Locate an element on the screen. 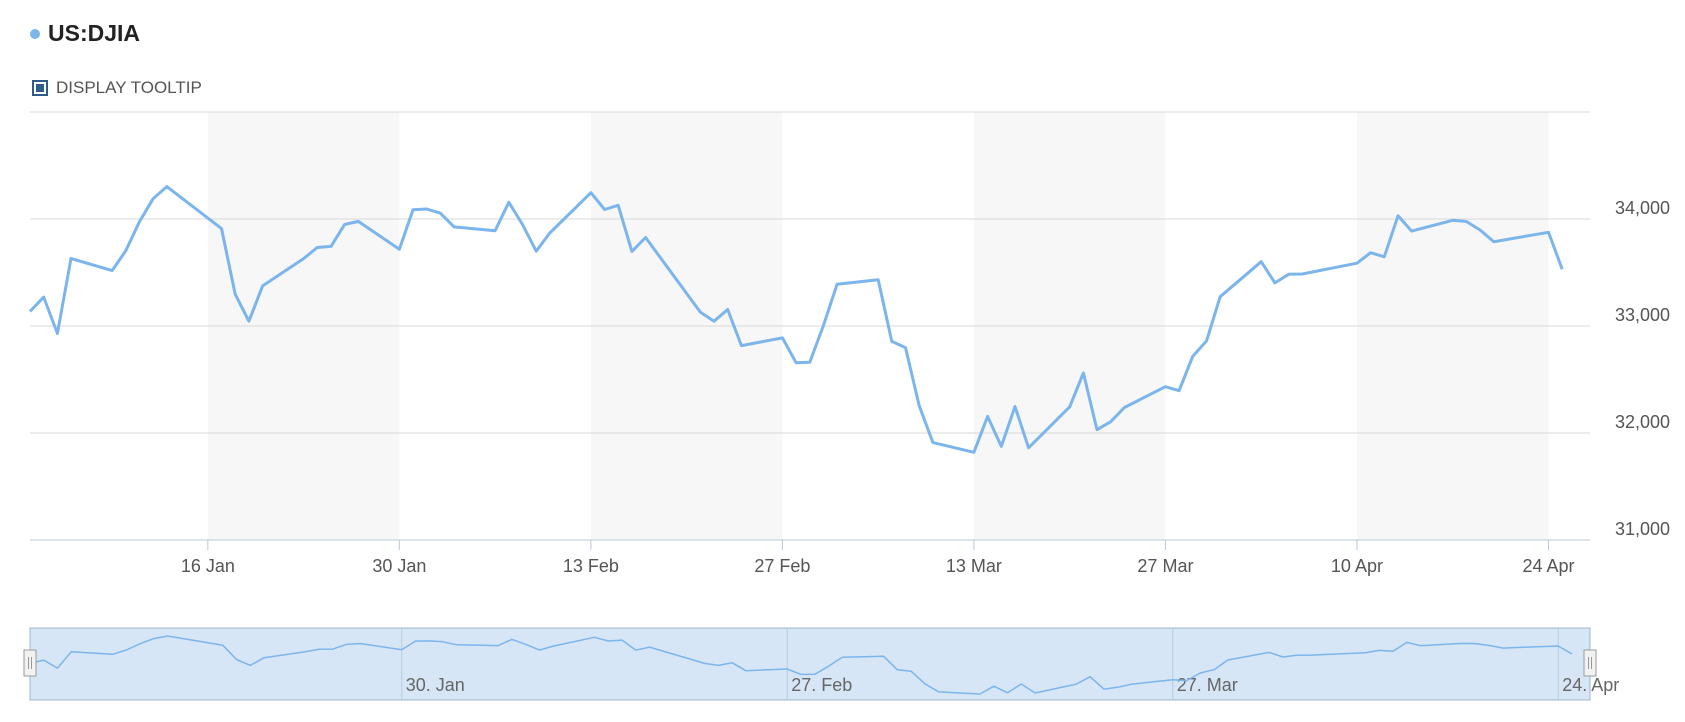 Image resolution: width=1685 pixels, height=722 pixels. x-tick-label: 13 Feb is located at coordinates (591, 566).